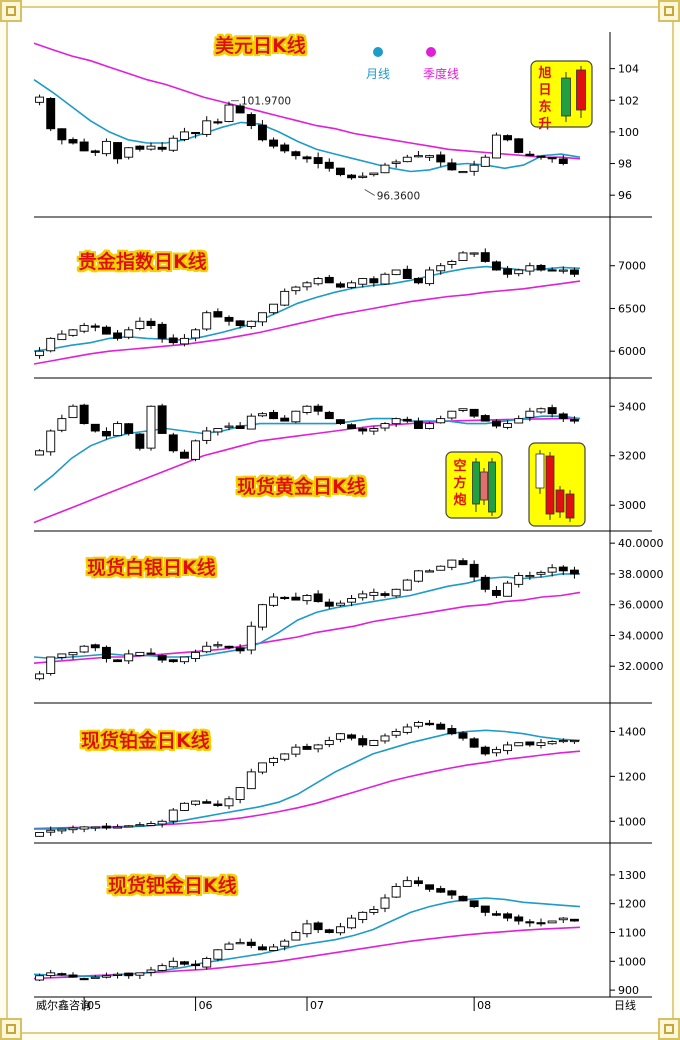 This screenshot has height=1040, width=680. What do you see at coordinates (301, 486) in the screenshot?
I see `panel-title: 现货黄金日K线` at bounding box center [301, 486].